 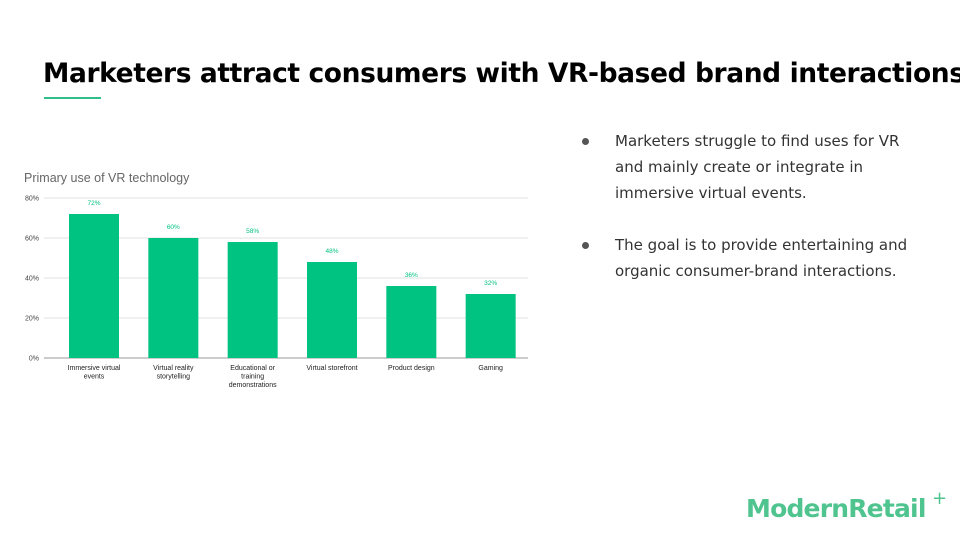 I want to click on x-category-label: Gaming, so click(x=490, y=368).